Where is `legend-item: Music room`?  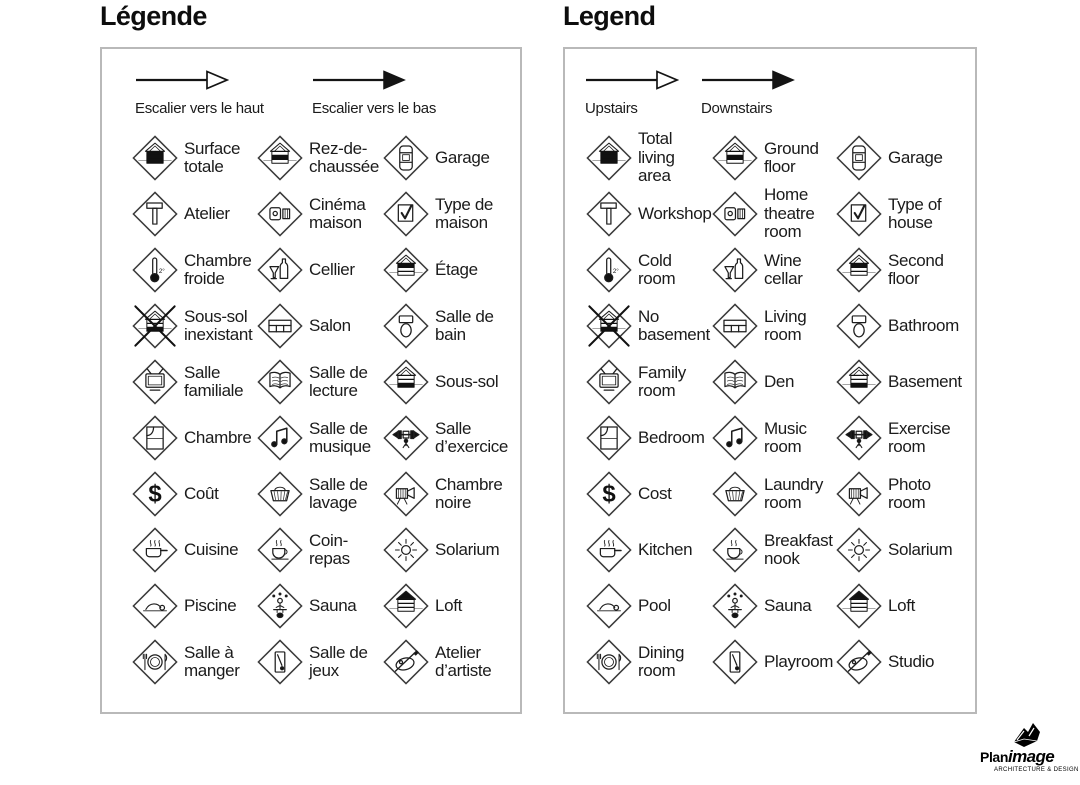 legend-item: Music room is located at coordinates (774, 438).